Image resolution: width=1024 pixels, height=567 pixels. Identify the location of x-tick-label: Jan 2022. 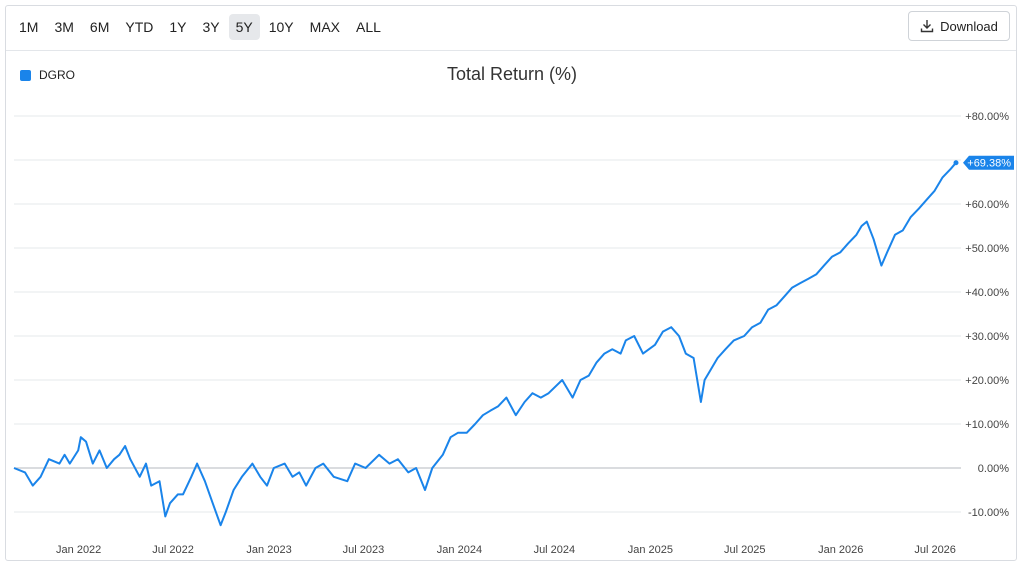
(78, 550).